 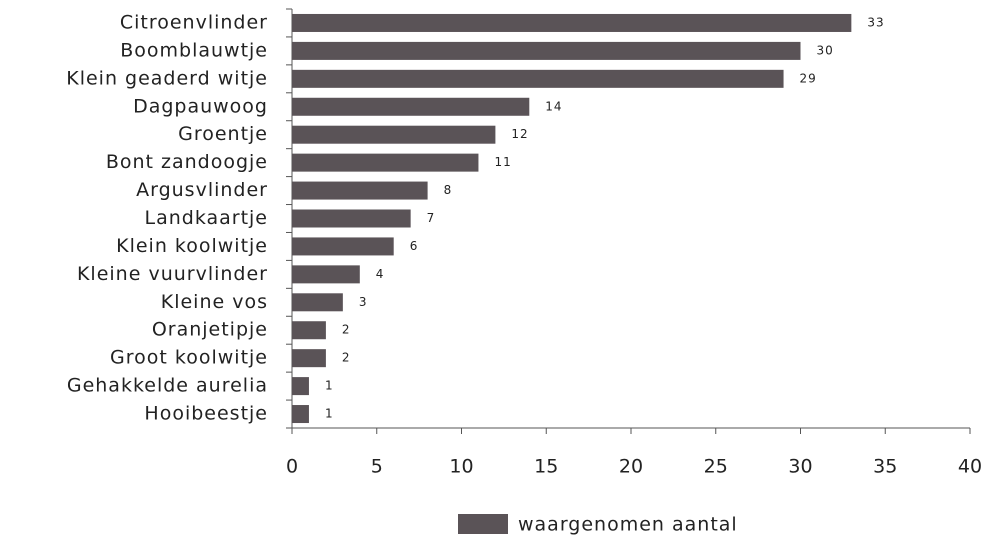 What do you see at coordinates (214, 302) in the screenshot?
I see `y-tick-label: Kleine vos` at bounding box center [214, 302].